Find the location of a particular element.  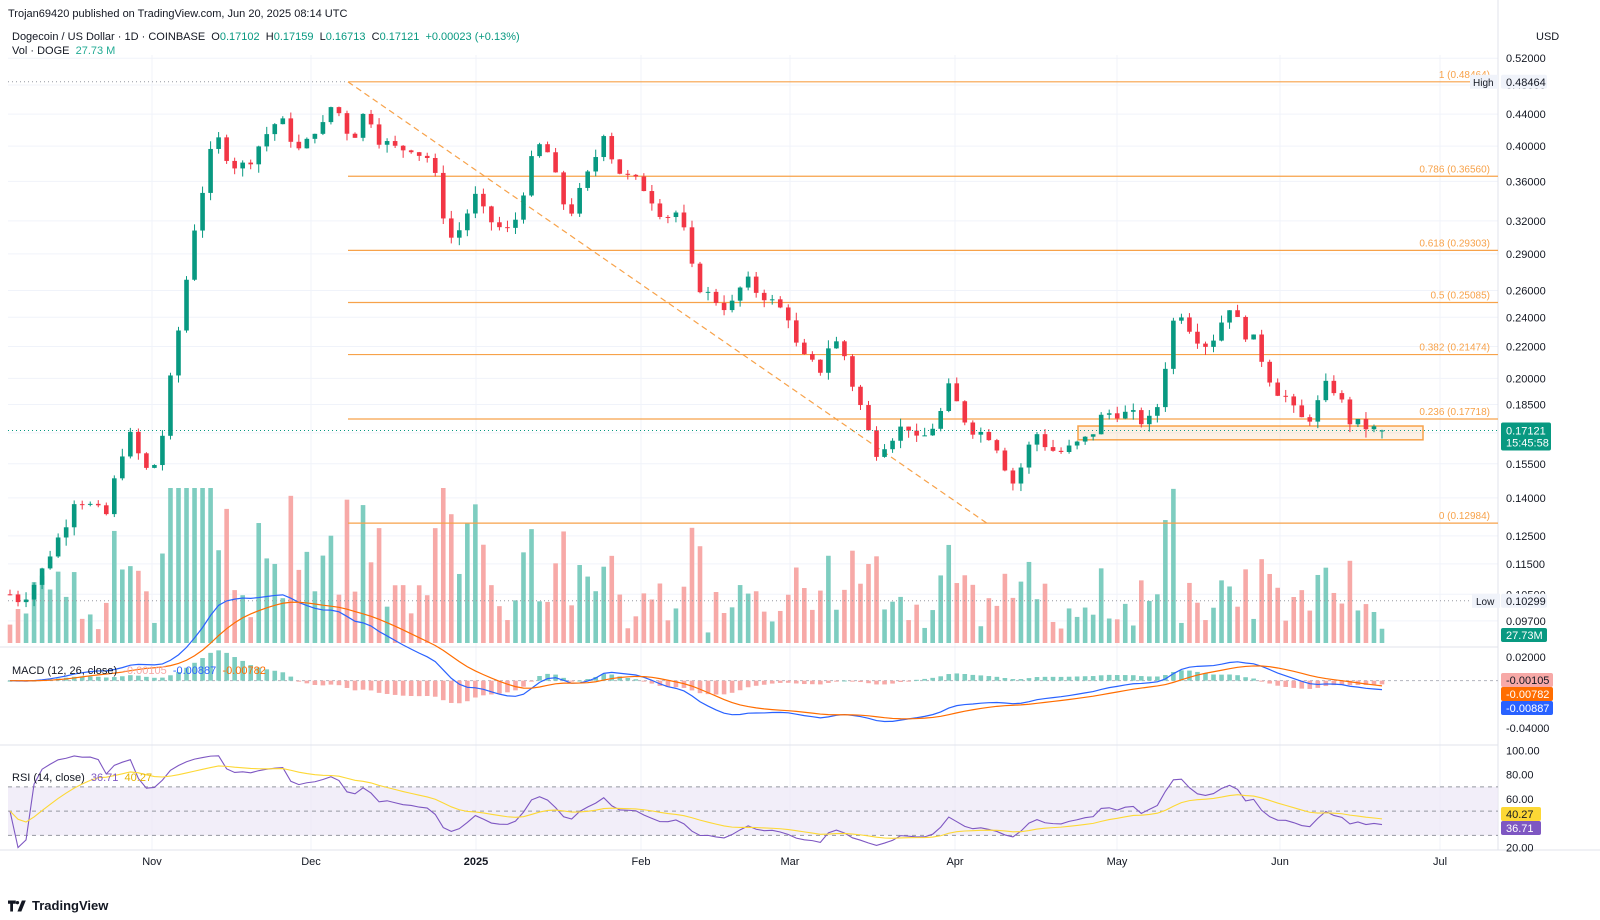

y-tick-label: 0.52000 is located at coordinates (1526, 59).